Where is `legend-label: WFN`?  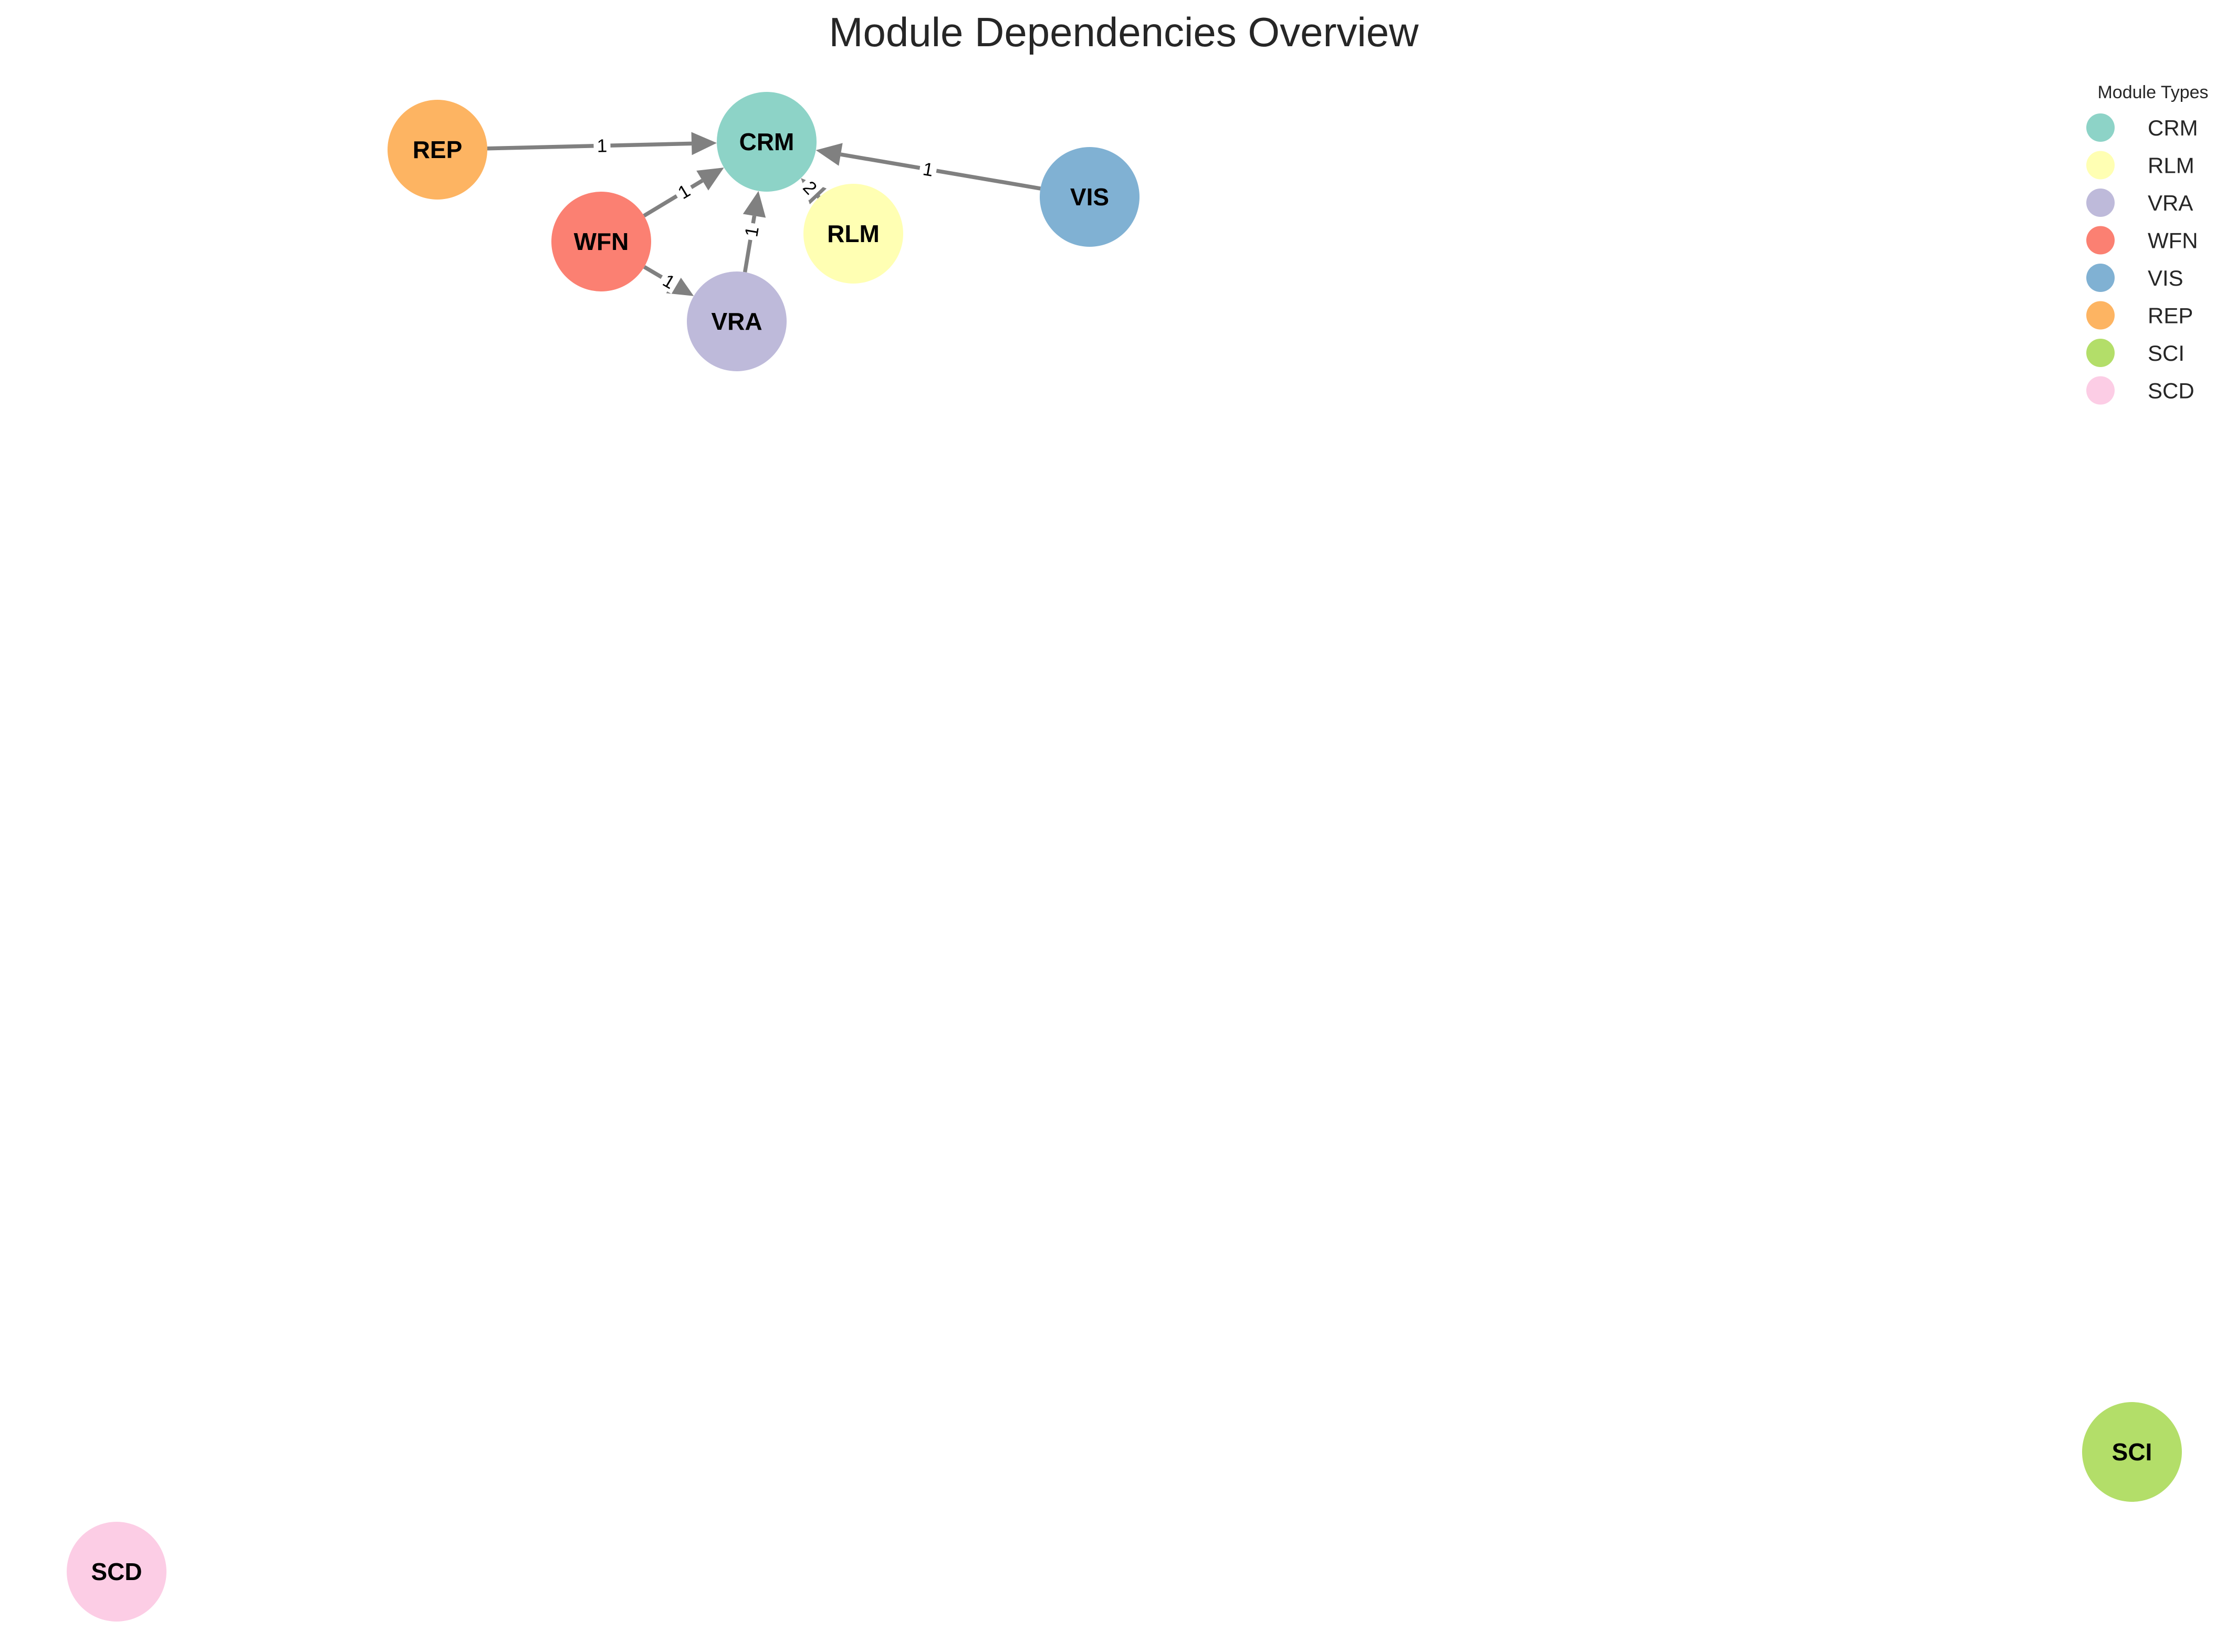 legend-label: WFN is located at coordinates (2173, 241).